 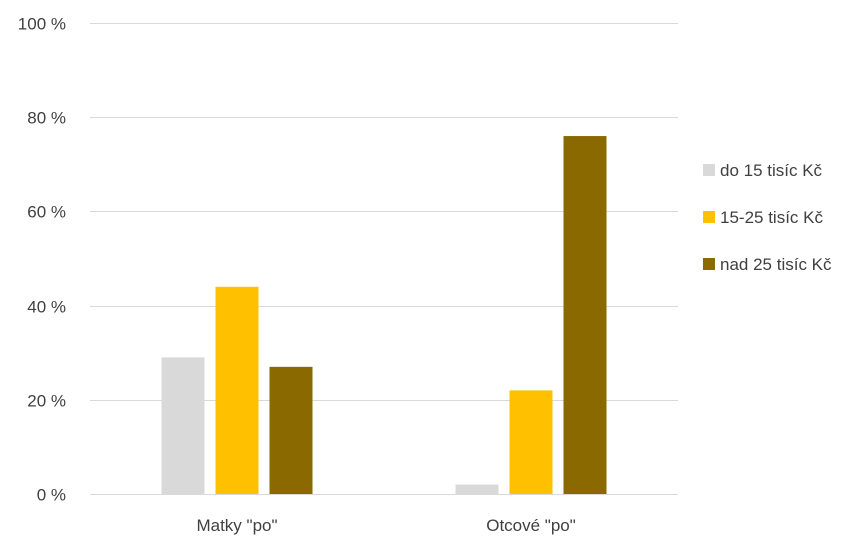 I want to click on x-tick-label: Otcové "po", so click(x=531, y=525).